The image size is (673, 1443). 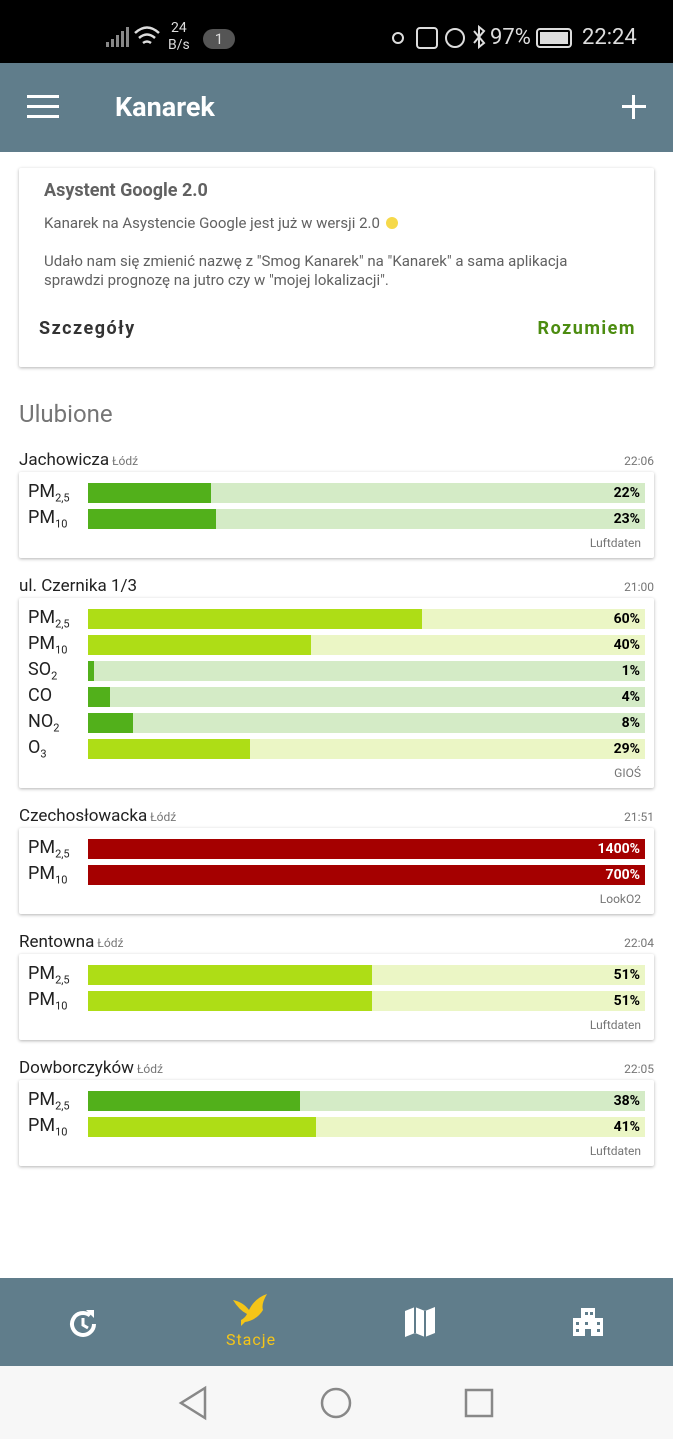 I want to click on bar-track: 41%, so click(x=366, y=1127).